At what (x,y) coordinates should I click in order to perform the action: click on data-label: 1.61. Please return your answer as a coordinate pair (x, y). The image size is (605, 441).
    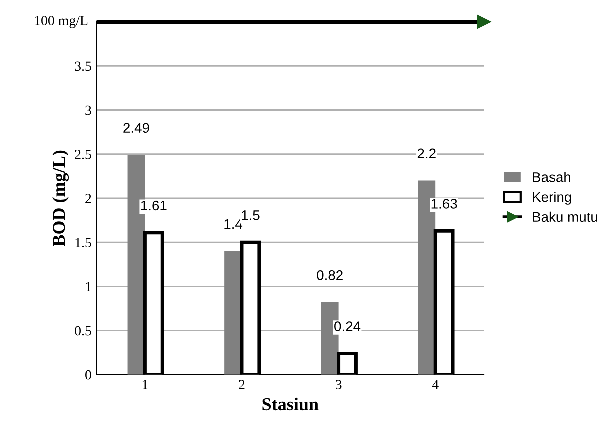
    Looking at the image, I should click on (154, 205).